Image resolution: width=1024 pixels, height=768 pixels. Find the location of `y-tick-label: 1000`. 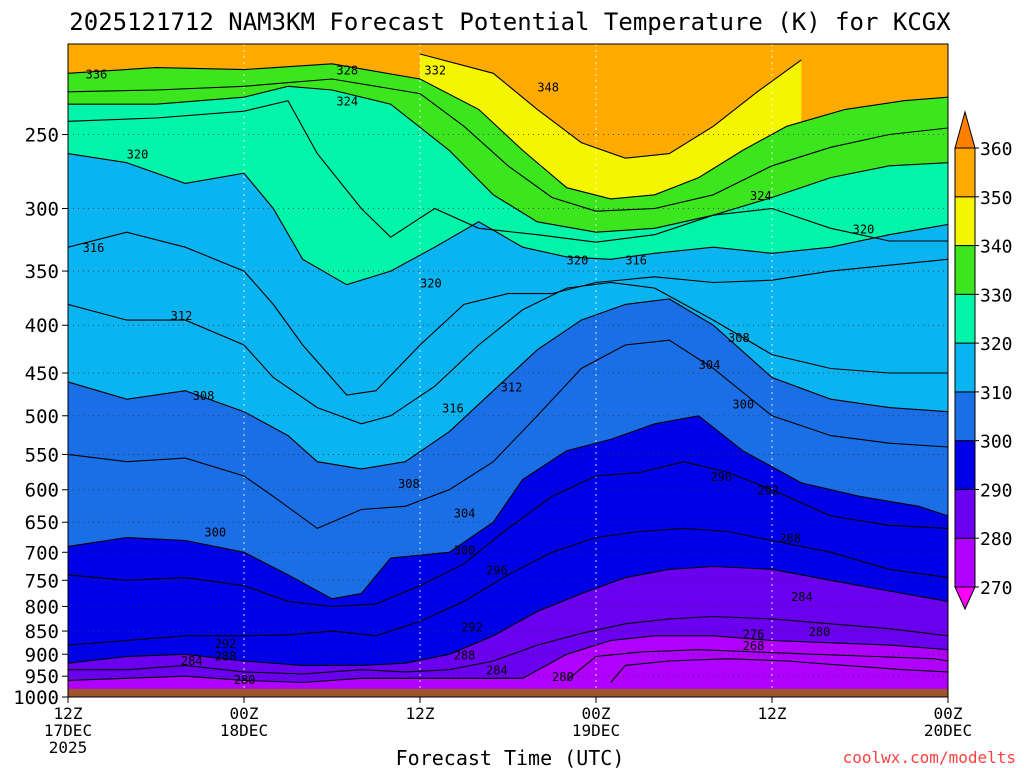

y-tick-label: 1000 is located at coordinates (36, 698).